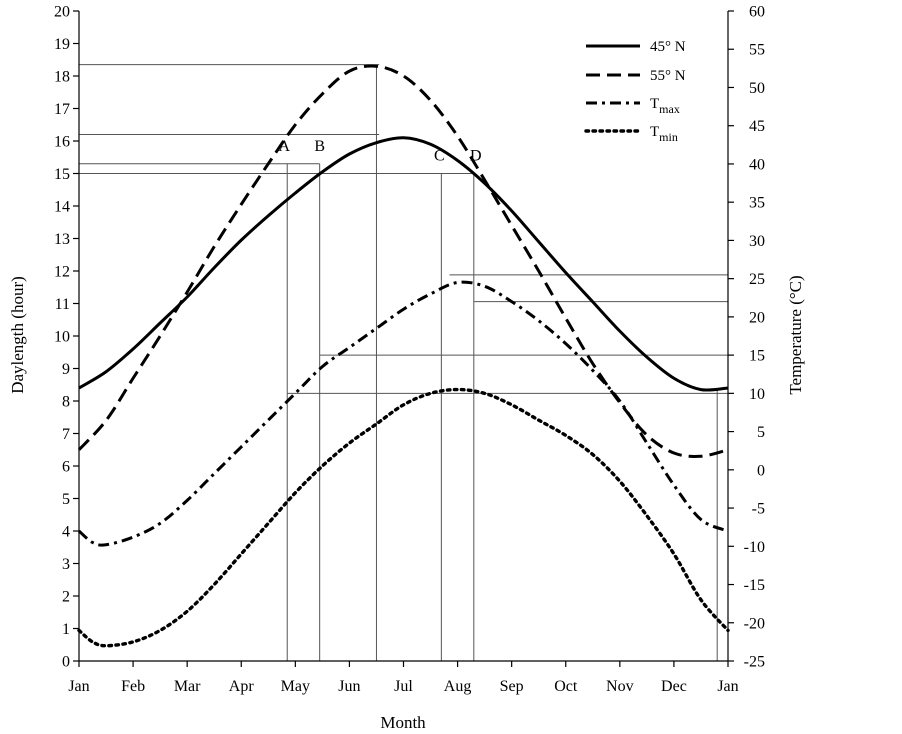 Image resolution: width=902 pixels, height=734 pixels. I want to click on y-right-tick-label: 10, so click(757, 394).